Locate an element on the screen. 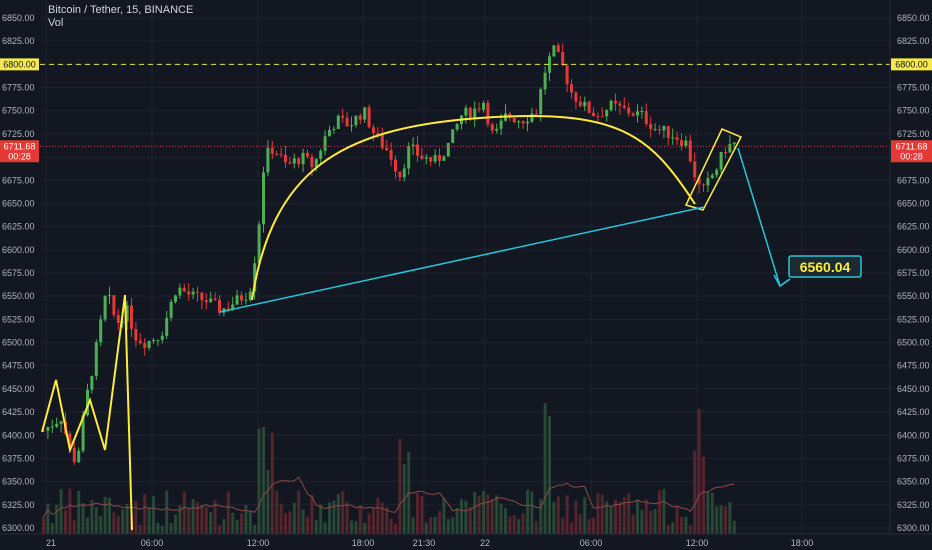 The image size is (932, 550). price-tick-label: 6500.00 is located at coordinates (913, 343).